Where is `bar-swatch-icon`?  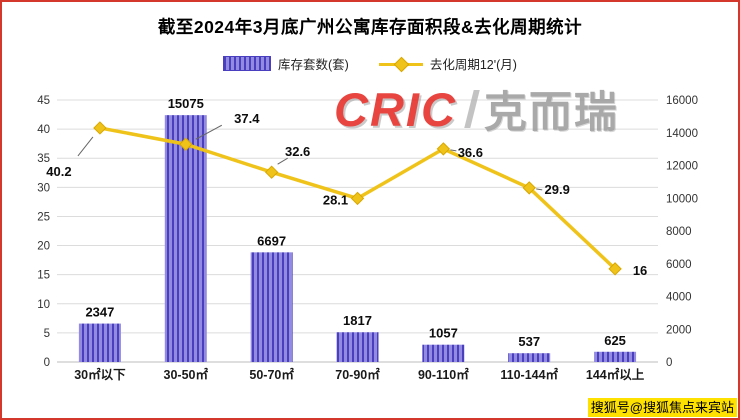 bar-swatch-icon is located at coordinates (247, 63).